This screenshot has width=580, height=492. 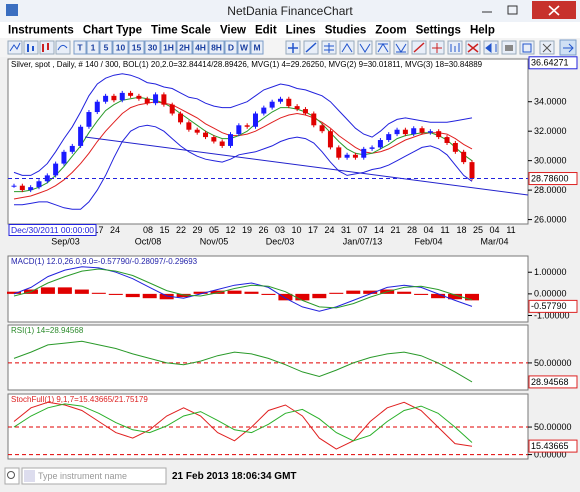 What do you see at coordinates (550, 131) in the screenshot?
I see `y-tick-label: 32.0000` at bounding box center [550, 131].